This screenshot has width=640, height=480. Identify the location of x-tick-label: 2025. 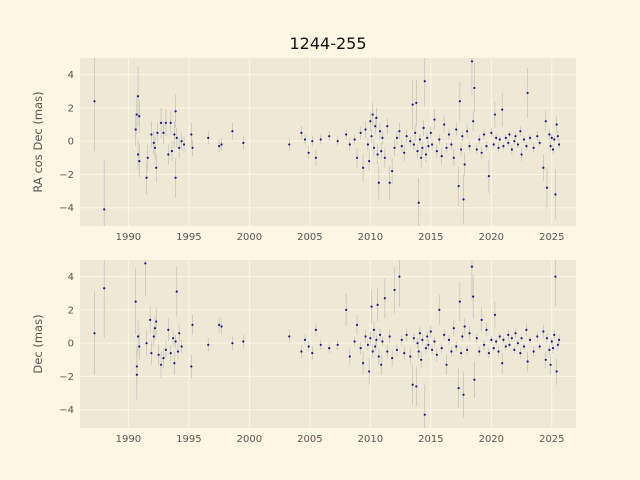
(551, 439).